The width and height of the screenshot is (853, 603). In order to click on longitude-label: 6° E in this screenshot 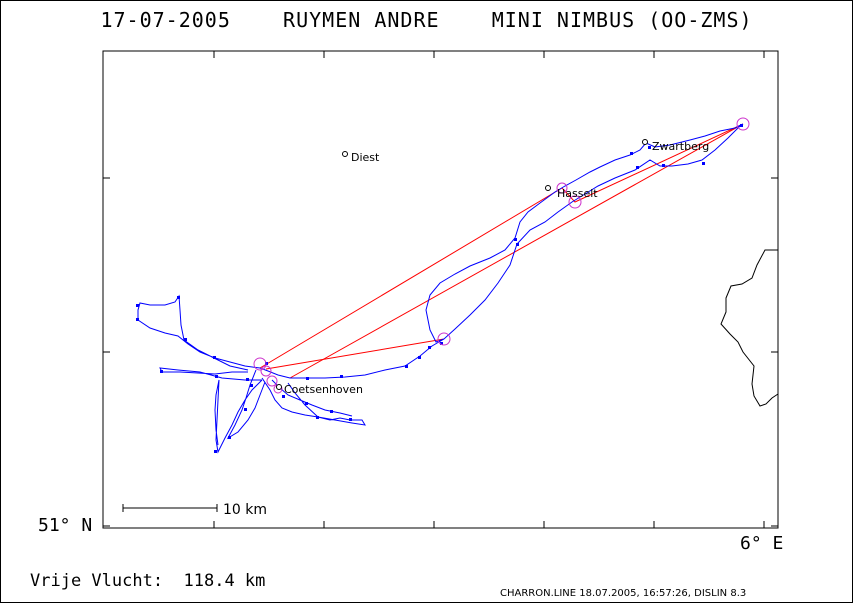, I will do `click(762, 543)`.